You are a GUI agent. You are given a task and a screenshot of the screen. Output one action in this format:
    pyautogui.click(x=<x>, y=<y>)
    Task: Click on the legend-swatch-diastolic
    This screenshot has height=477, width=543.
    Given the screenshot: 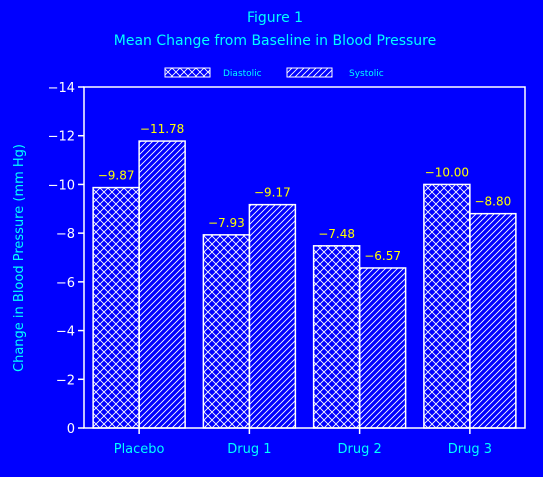 What is the action you would take?
    pyautogui.click(x=187, y=72)
    